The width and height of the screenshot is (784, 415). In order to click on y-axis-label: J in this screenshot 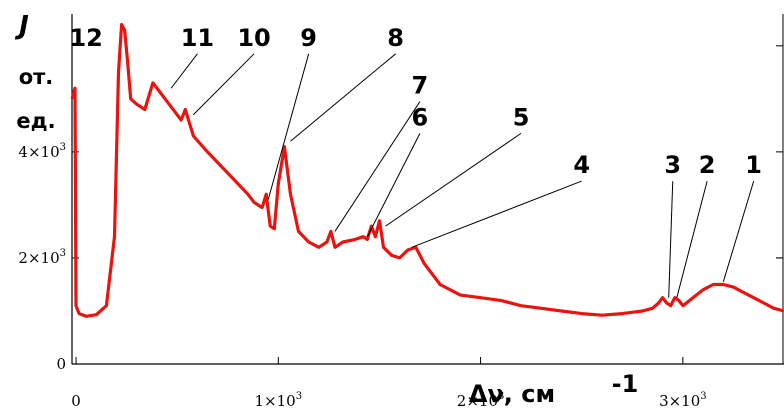, I will do `click(21, 26)`.